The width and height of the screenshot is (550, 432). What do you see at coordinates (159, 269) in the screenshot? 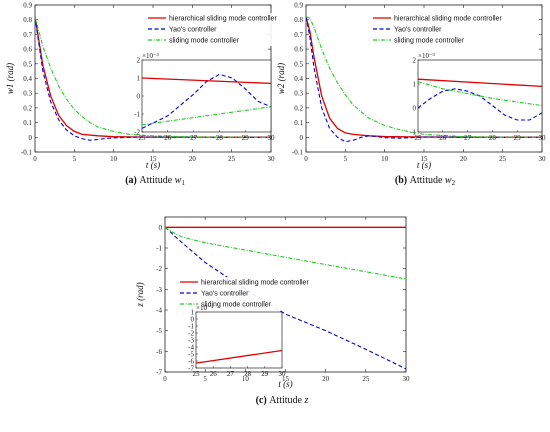
I see `y-tick-label: -2` at bounding box center [159, 269].